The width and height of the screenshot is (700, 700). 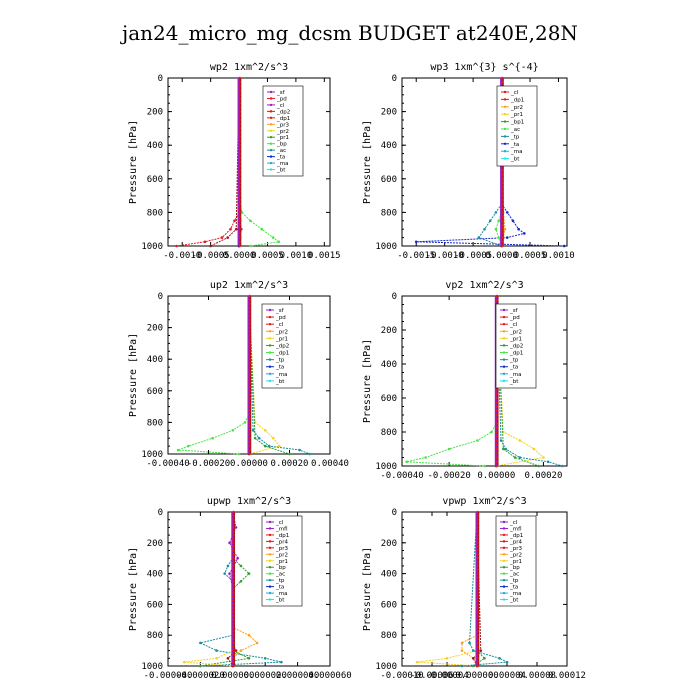 I want to click on y-axis-label: Pressure [hPa], so click(x=367, y=589).